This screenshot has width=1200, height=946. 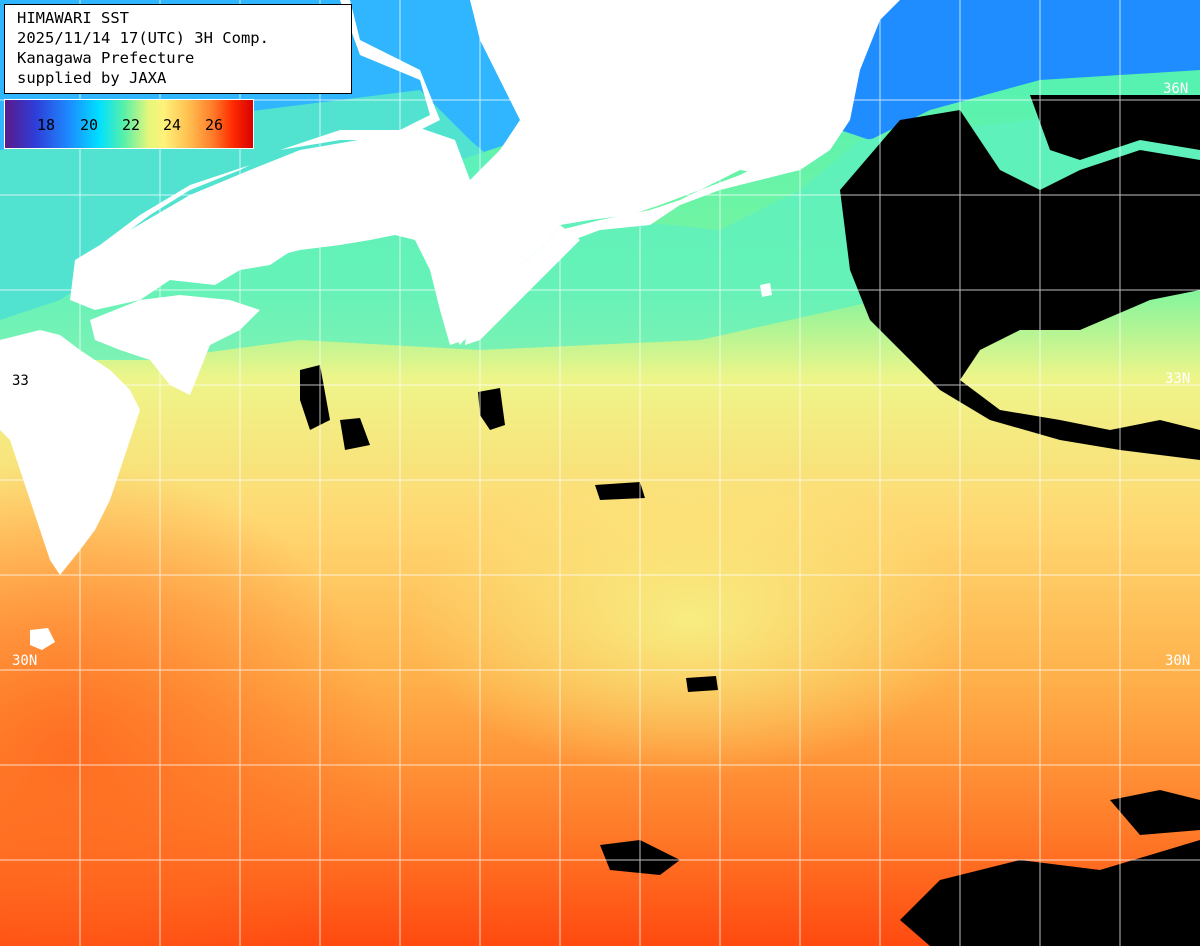 What do you see at coordinates (73, 18) in the screenshot?
I see `title-line-product: HIMAWARI SST` at bounding box center [73, 18].